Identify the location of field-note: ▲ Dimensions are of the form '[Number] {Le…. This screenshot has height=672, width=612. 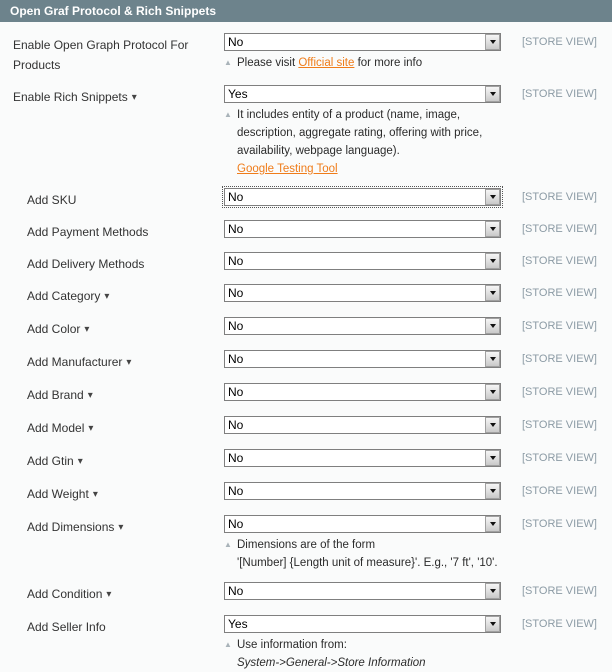
(373, 554).